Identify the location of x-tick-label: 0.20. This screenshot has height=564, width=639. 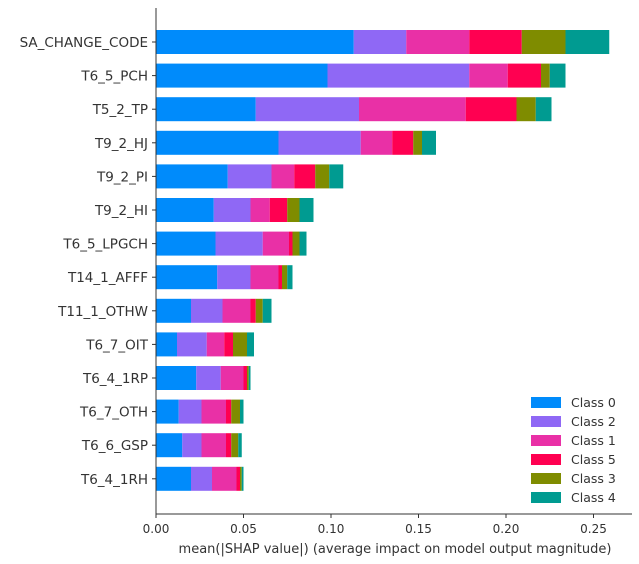
(506, 529).